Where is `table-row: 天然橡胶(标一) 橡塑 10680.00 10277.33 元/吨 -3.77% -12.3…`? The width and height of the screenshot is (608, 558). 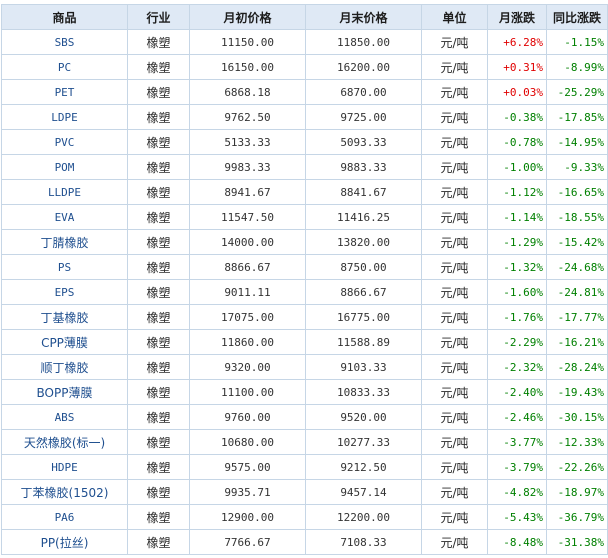 table-row: 天然橡胶(标一) 橡塑 10680.00 10277.33 元/吨 -3.77% -12.3… is located at coordinates (304, 442).